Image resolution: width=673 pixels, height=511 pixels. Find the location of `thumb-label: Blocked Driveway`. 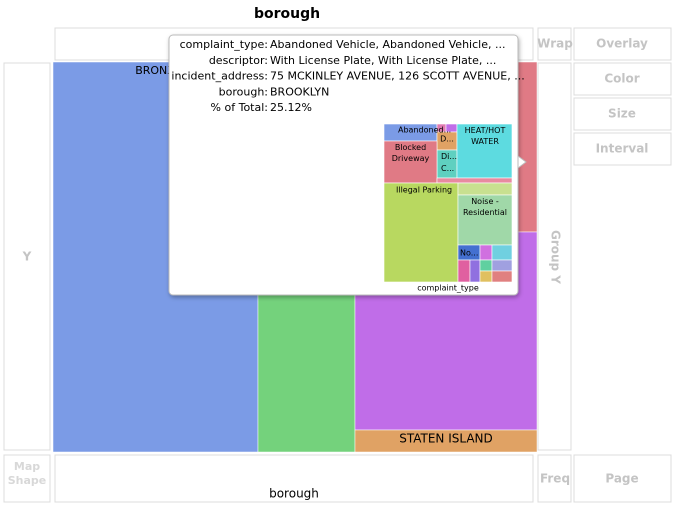

thumb-label: Blocked Driveway is located at coordinates (410, 153).